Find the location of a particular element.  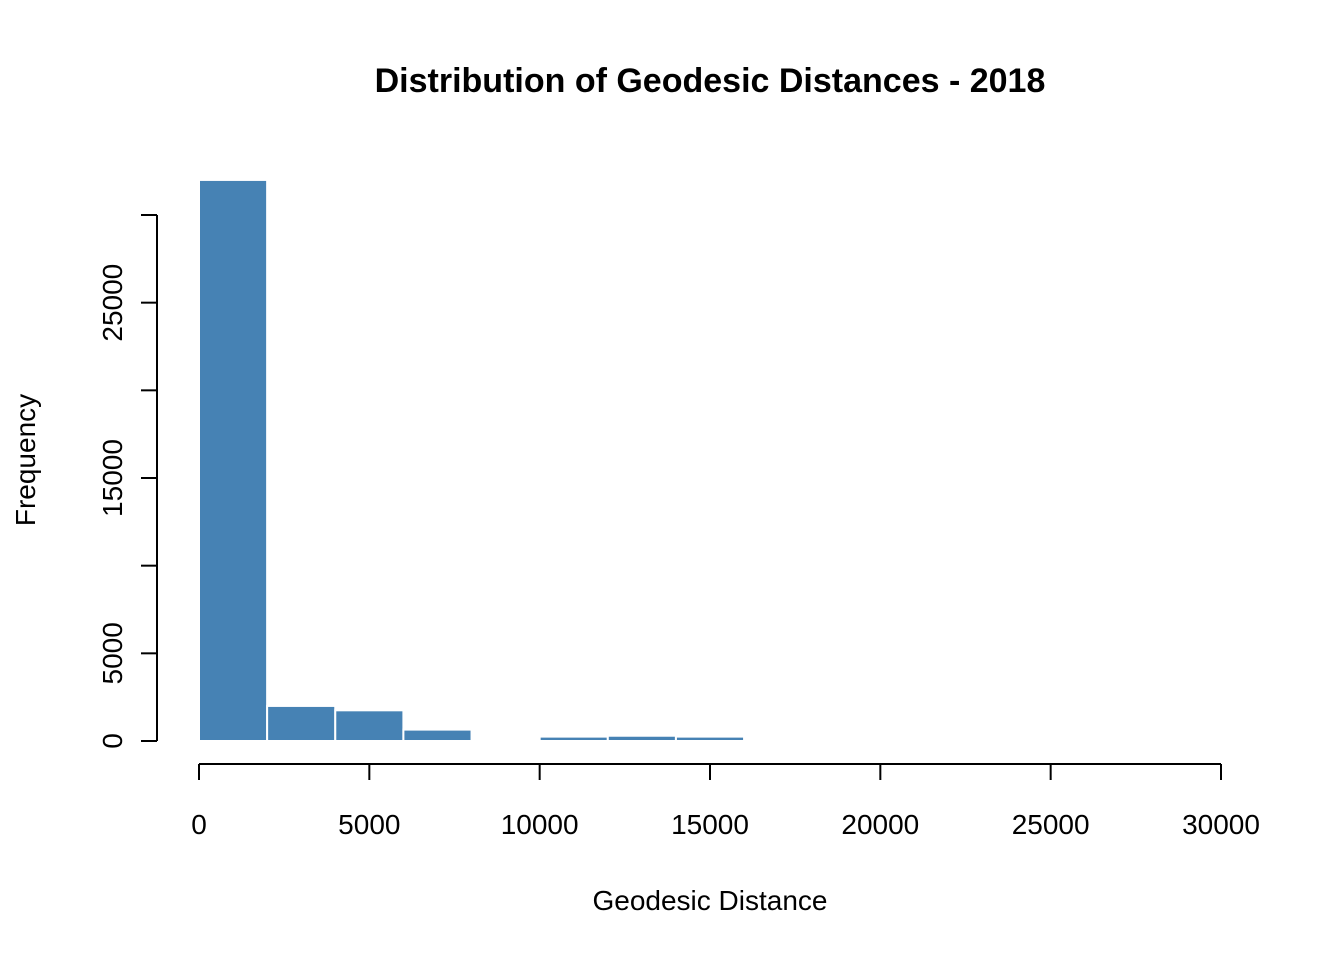

x-tick-label-6: 30000 is located at coordinates (1221, 824).